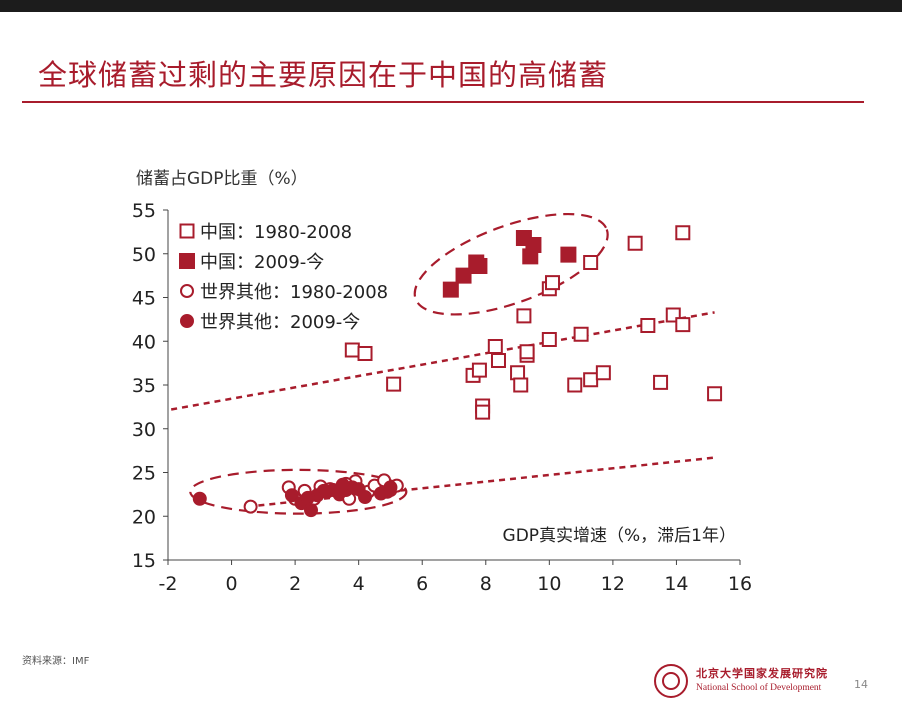  What do you see at coordinates (671, 681) in the screenshot?
I see `university-seal-icon` at bounding box center [671, 681].